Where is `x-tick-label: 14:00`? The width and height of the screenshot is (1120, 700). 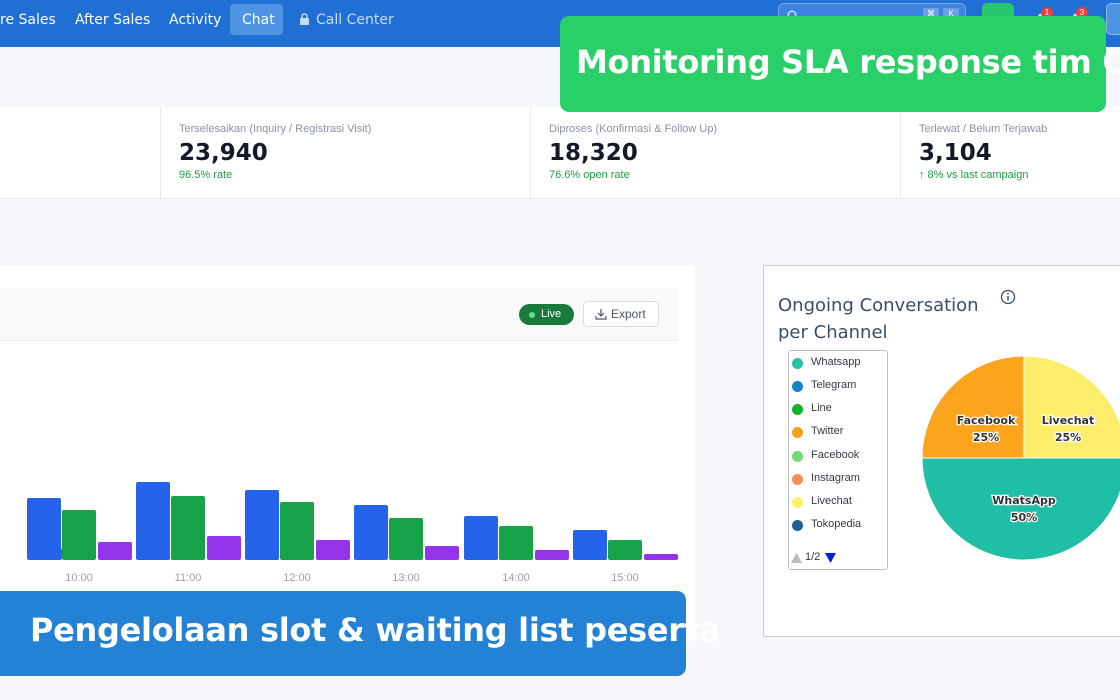 x-tick-label: 14:00 is located at coordinates (516, 578).